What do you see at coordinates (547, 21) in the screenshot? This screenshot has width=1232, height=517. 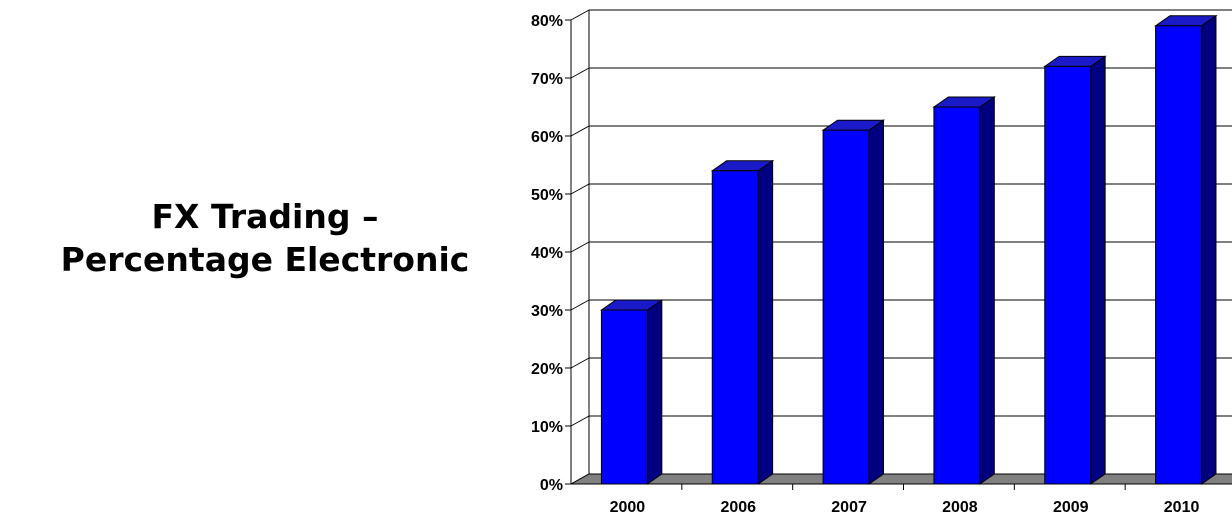 I see `y-tick-label: 80%` at bounding box center [547, 21].